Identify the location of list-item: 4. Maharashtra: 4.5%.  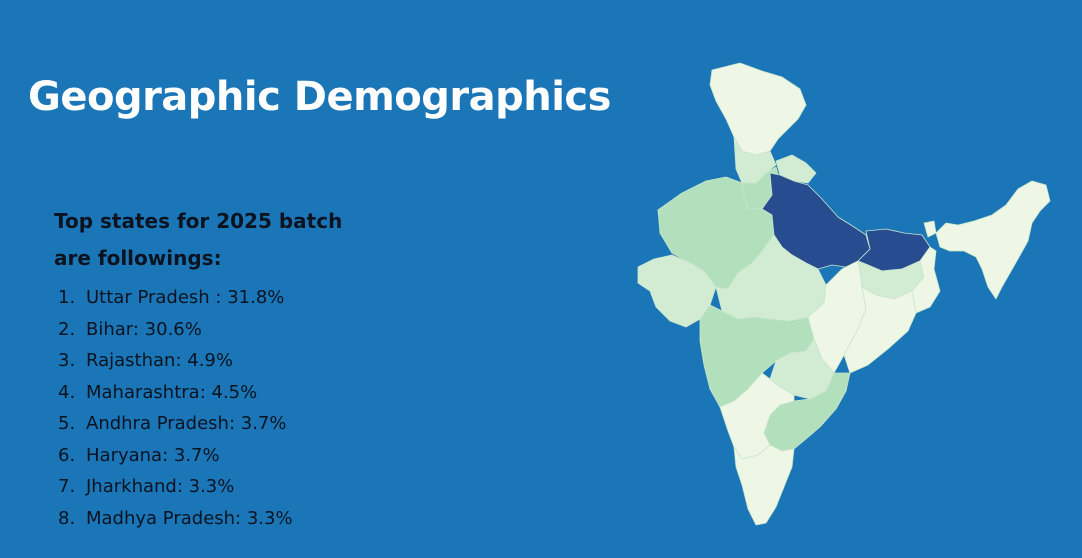
(158, 392).